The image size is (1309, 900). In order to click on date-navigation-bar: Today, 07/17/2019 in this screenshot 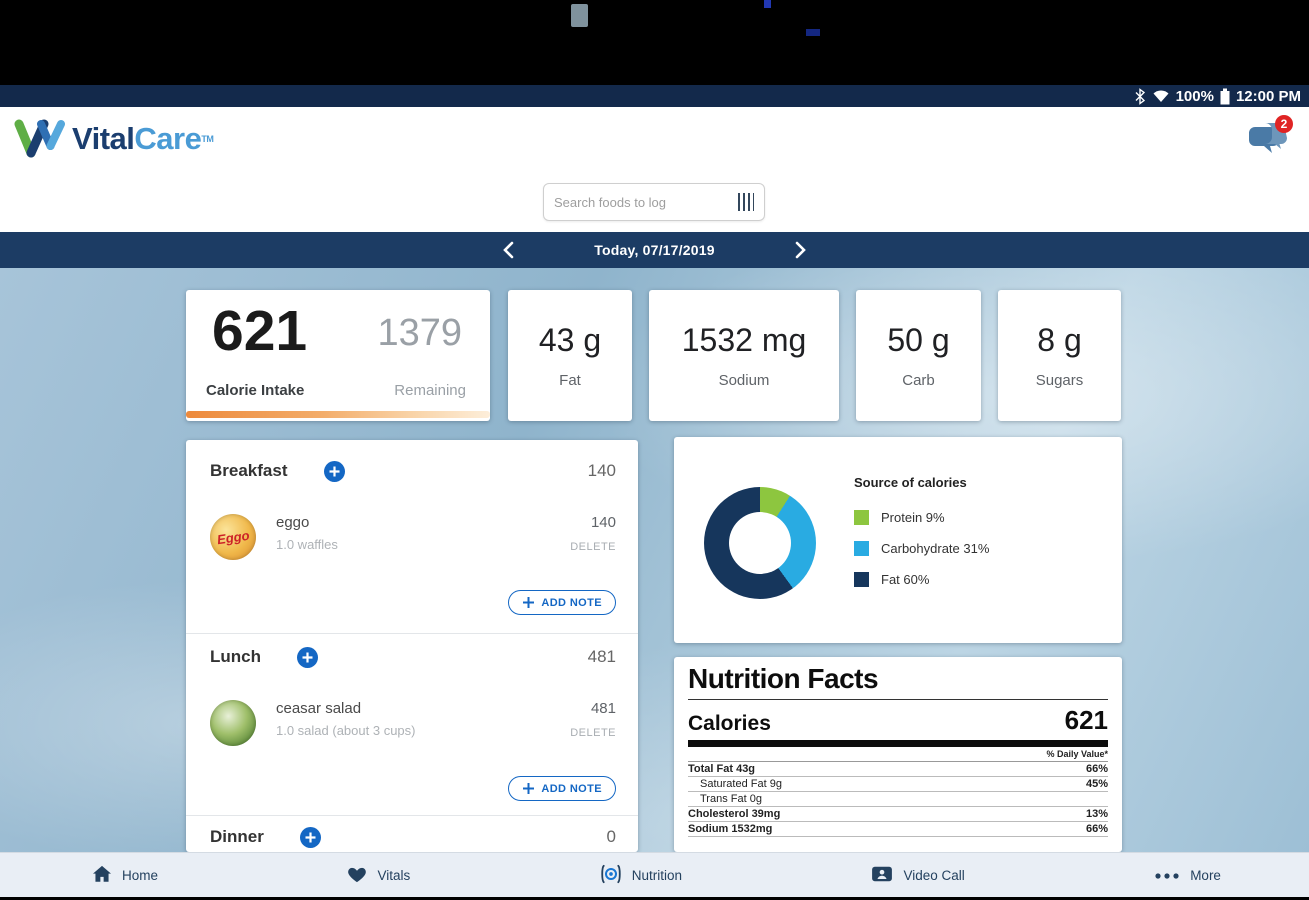, I will do `click(654, 250)`.